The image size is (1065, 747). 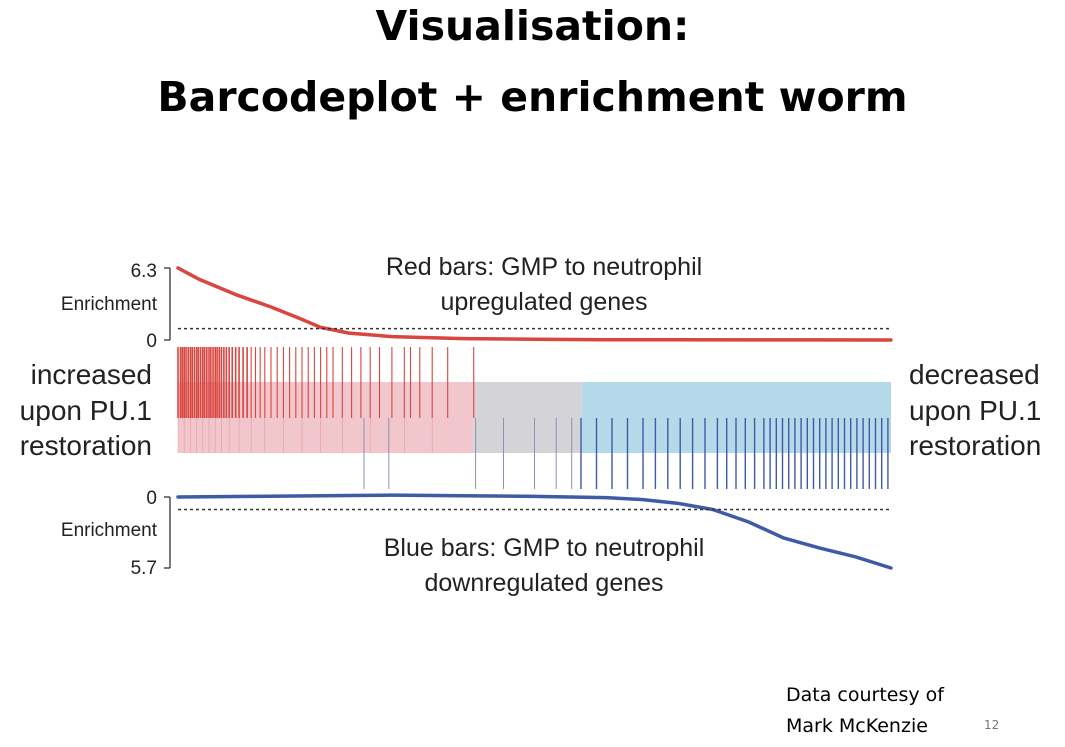 I want to click on top-axis-label: Enrichment, so click(x=109, y=304).